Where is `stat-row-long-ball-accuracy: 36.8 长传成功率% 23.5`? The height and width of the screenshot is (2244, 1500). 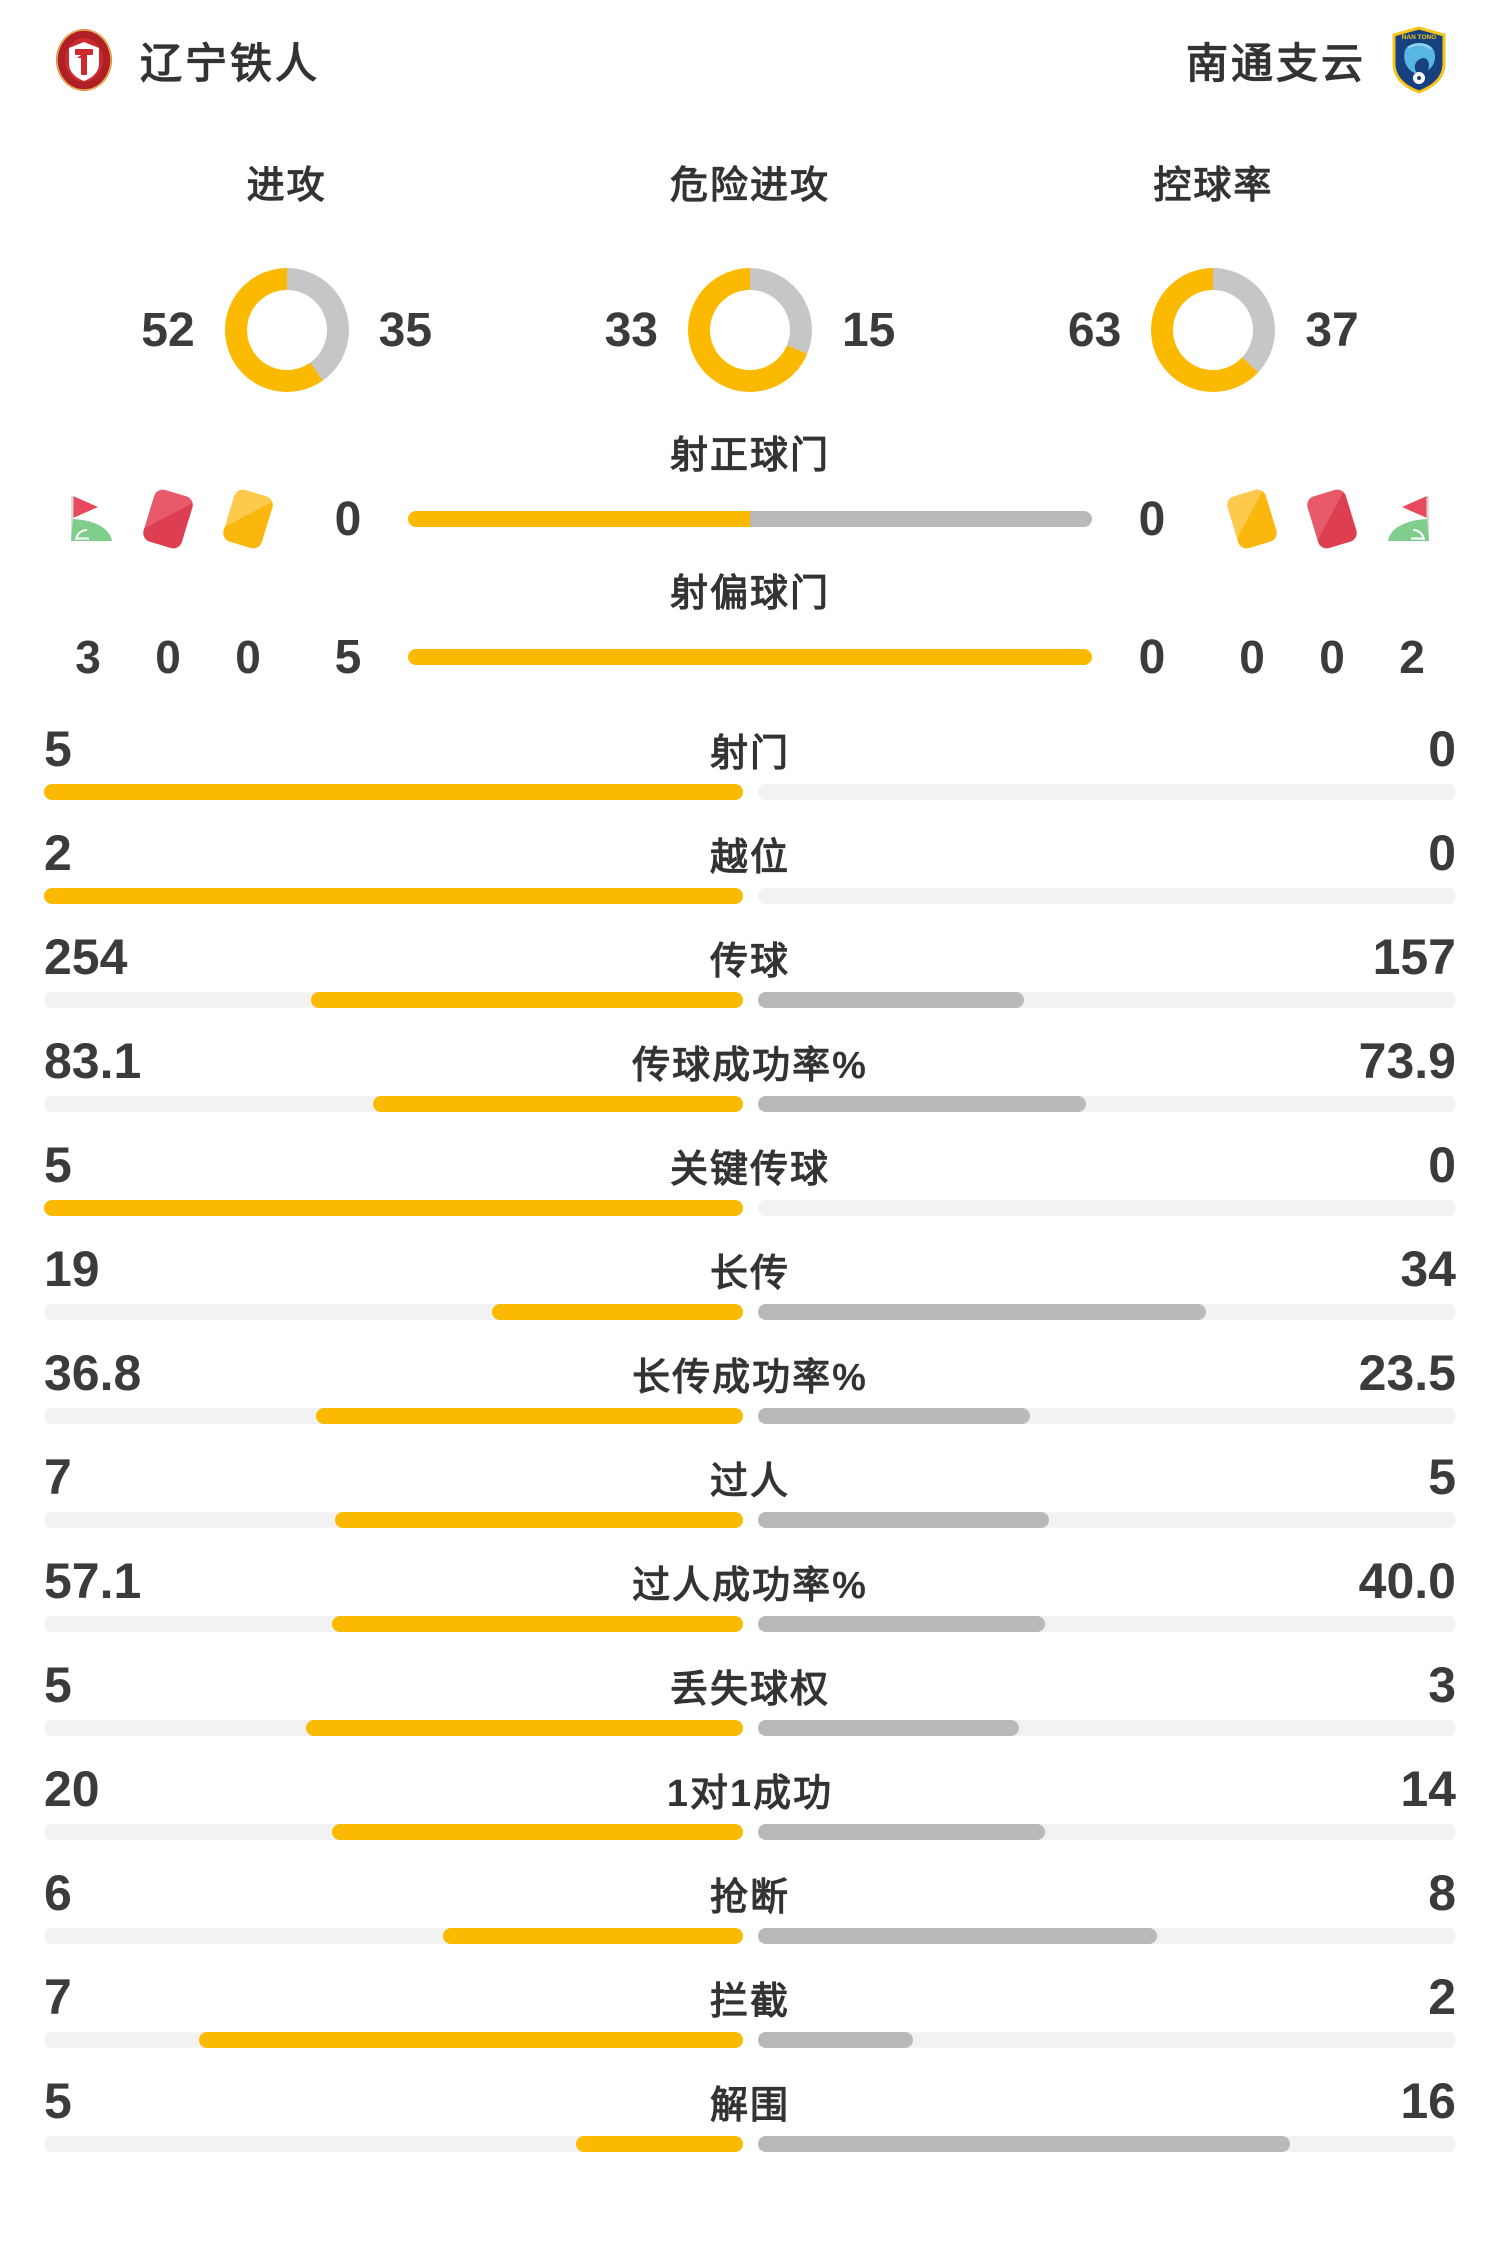
stat-row-long-ball-accuracy: 36.8 长传成功率% 23.5 is located at coordinates (750, 1383).